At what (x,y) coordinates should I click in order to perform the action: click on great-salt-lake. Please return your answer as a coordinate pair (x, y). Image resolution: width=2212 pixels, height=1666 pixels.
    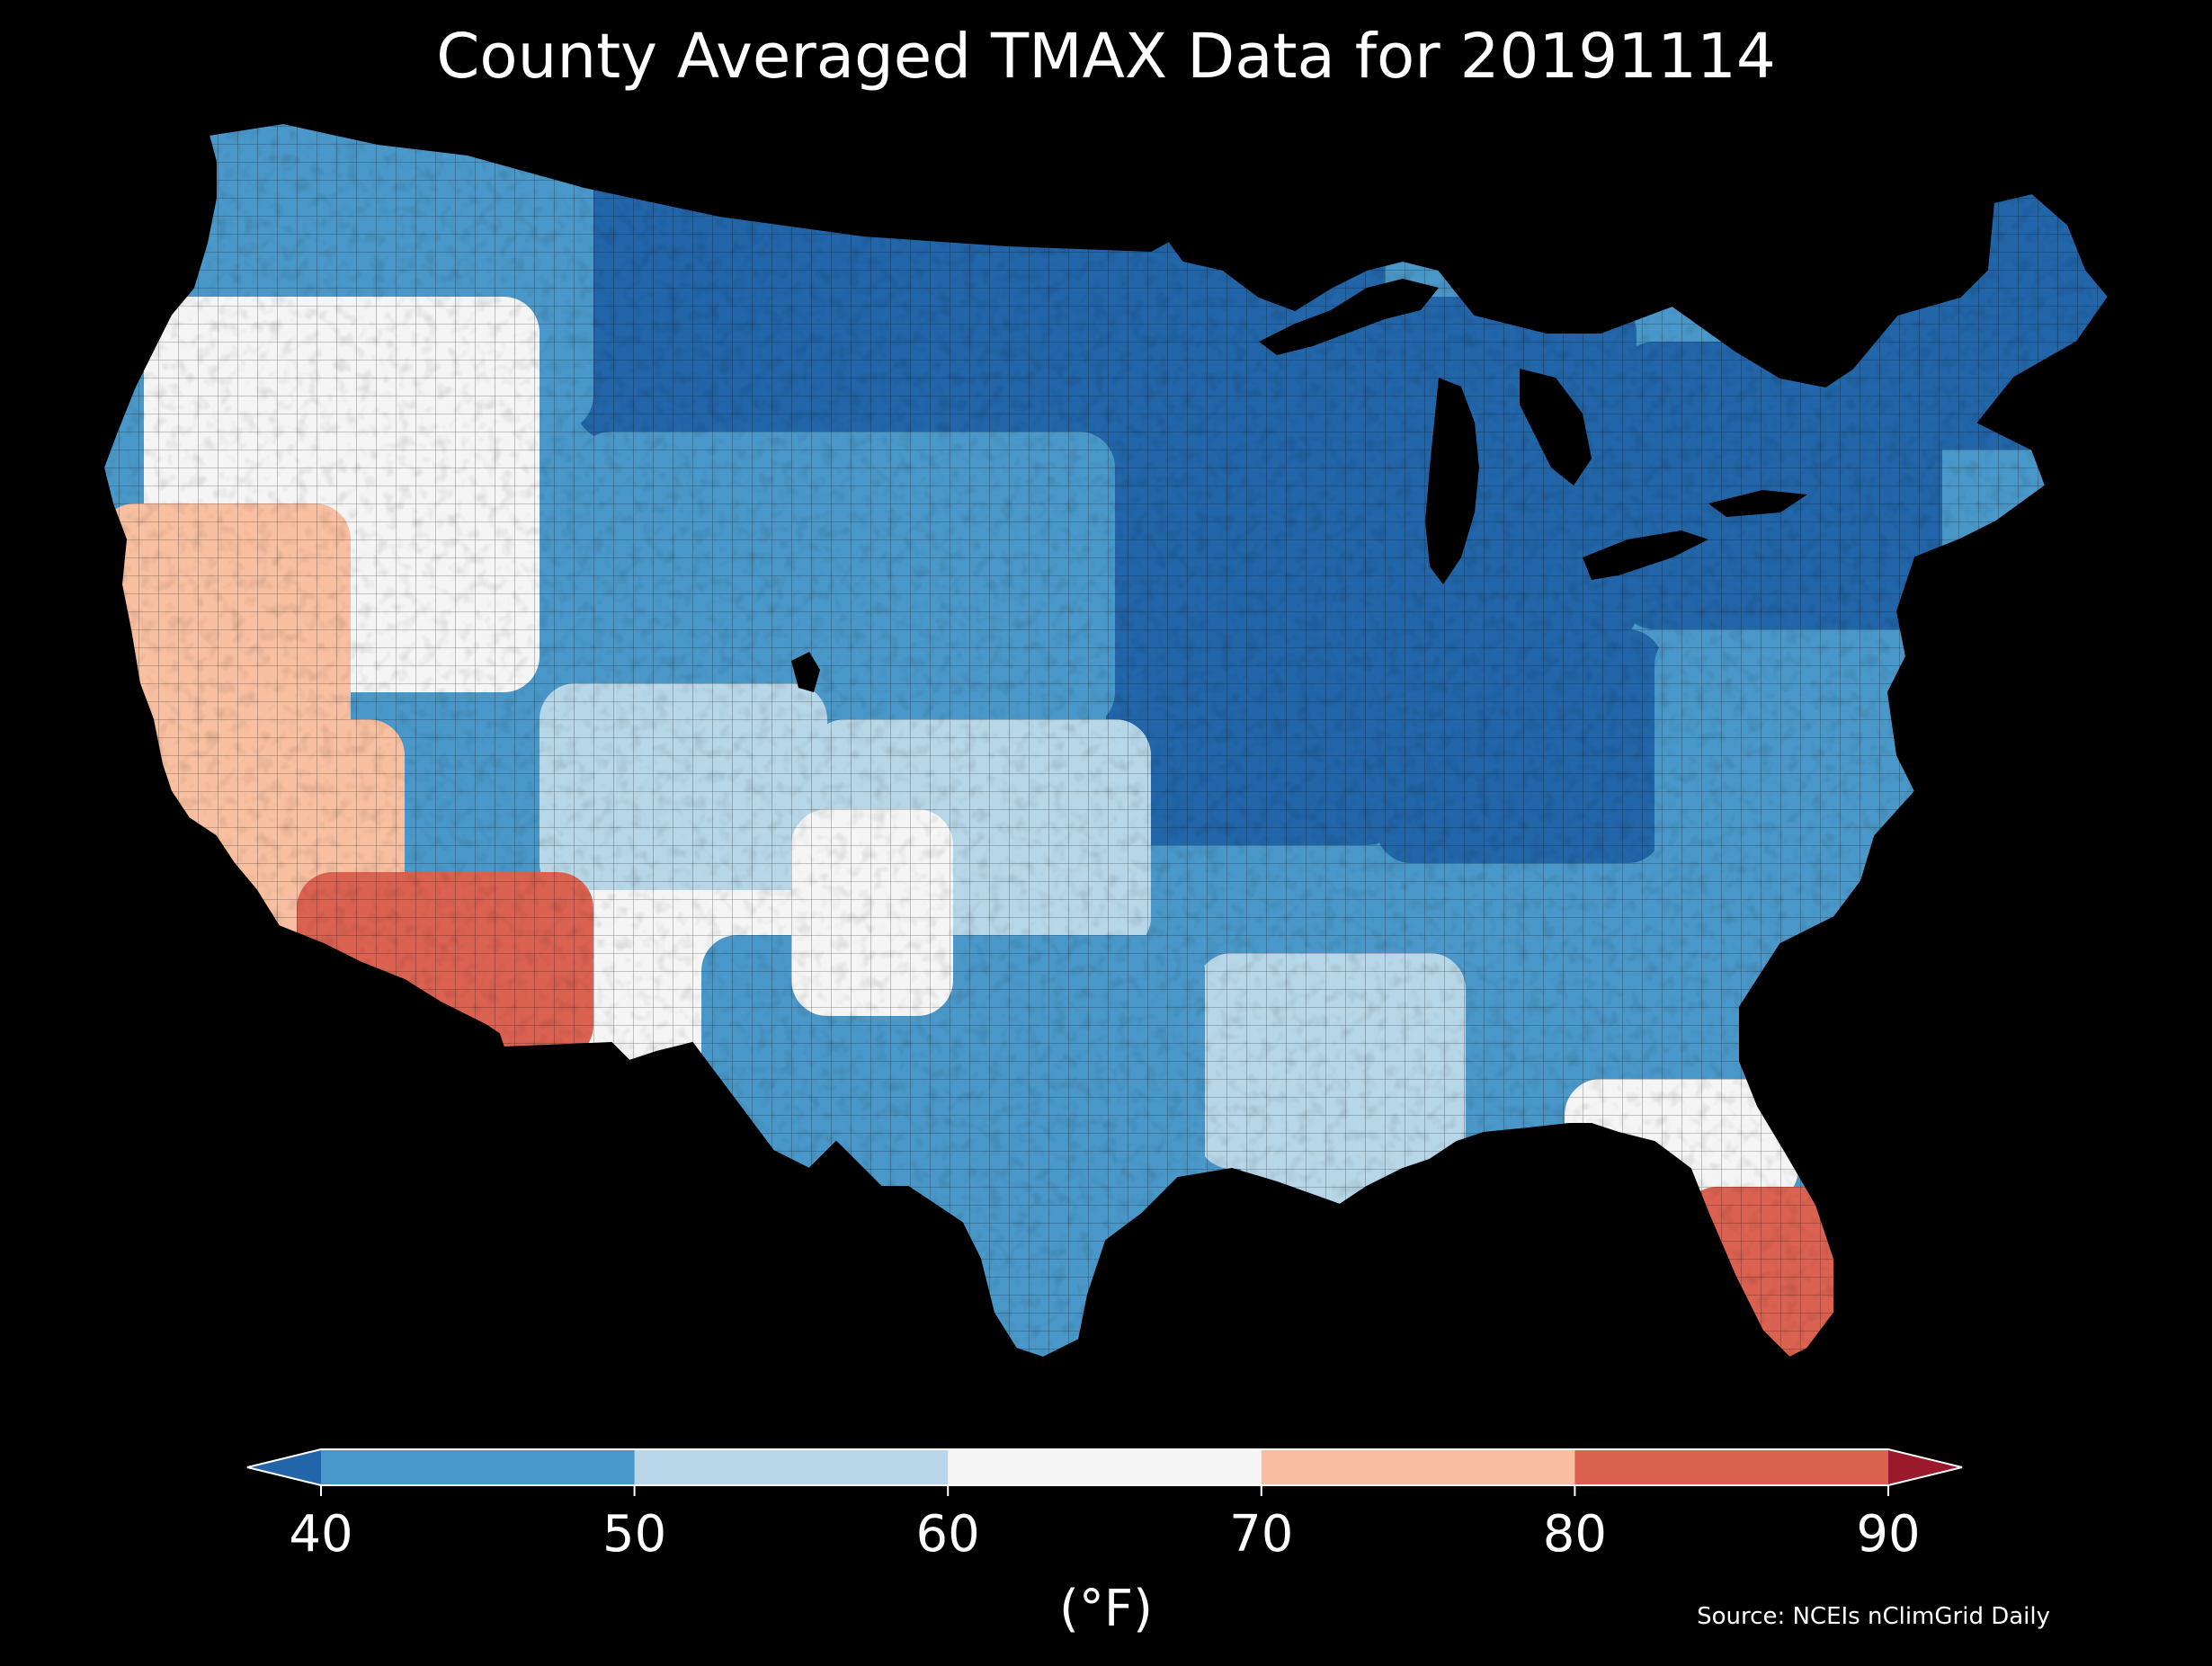
    Looking at the image, I should click on (805, 672).